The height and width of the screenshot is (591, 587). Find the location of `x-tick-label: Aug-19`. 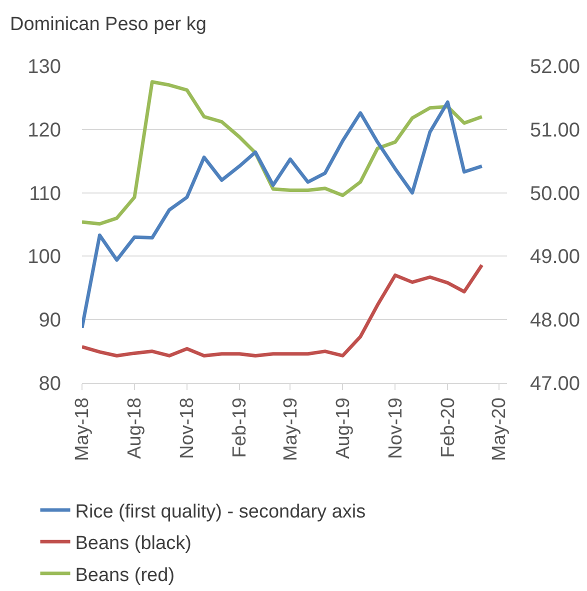

x-tick-label: Aug-19 is located at coordinates (343, 428).